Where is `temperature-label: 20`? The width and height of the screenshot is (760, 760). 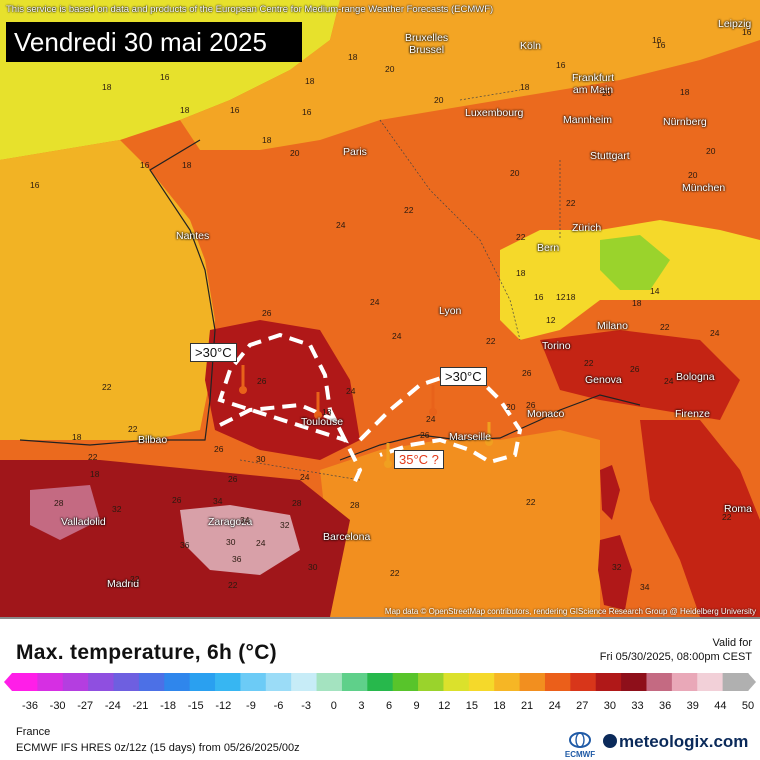 temperature-label: 20 is located at coordinates (711, 151).